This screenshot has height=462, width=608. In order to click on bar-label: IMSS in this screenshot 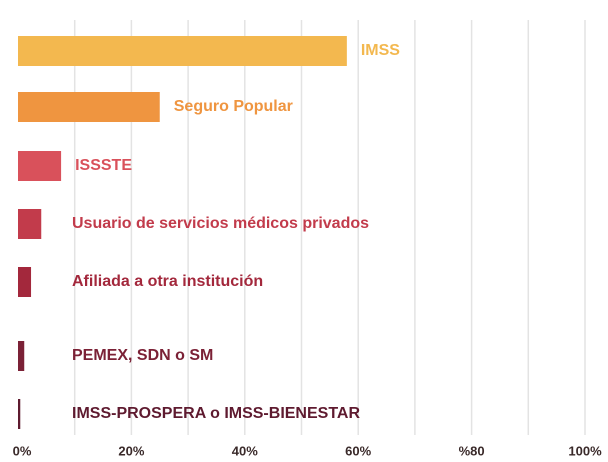, I will do `click(380, 50)`.